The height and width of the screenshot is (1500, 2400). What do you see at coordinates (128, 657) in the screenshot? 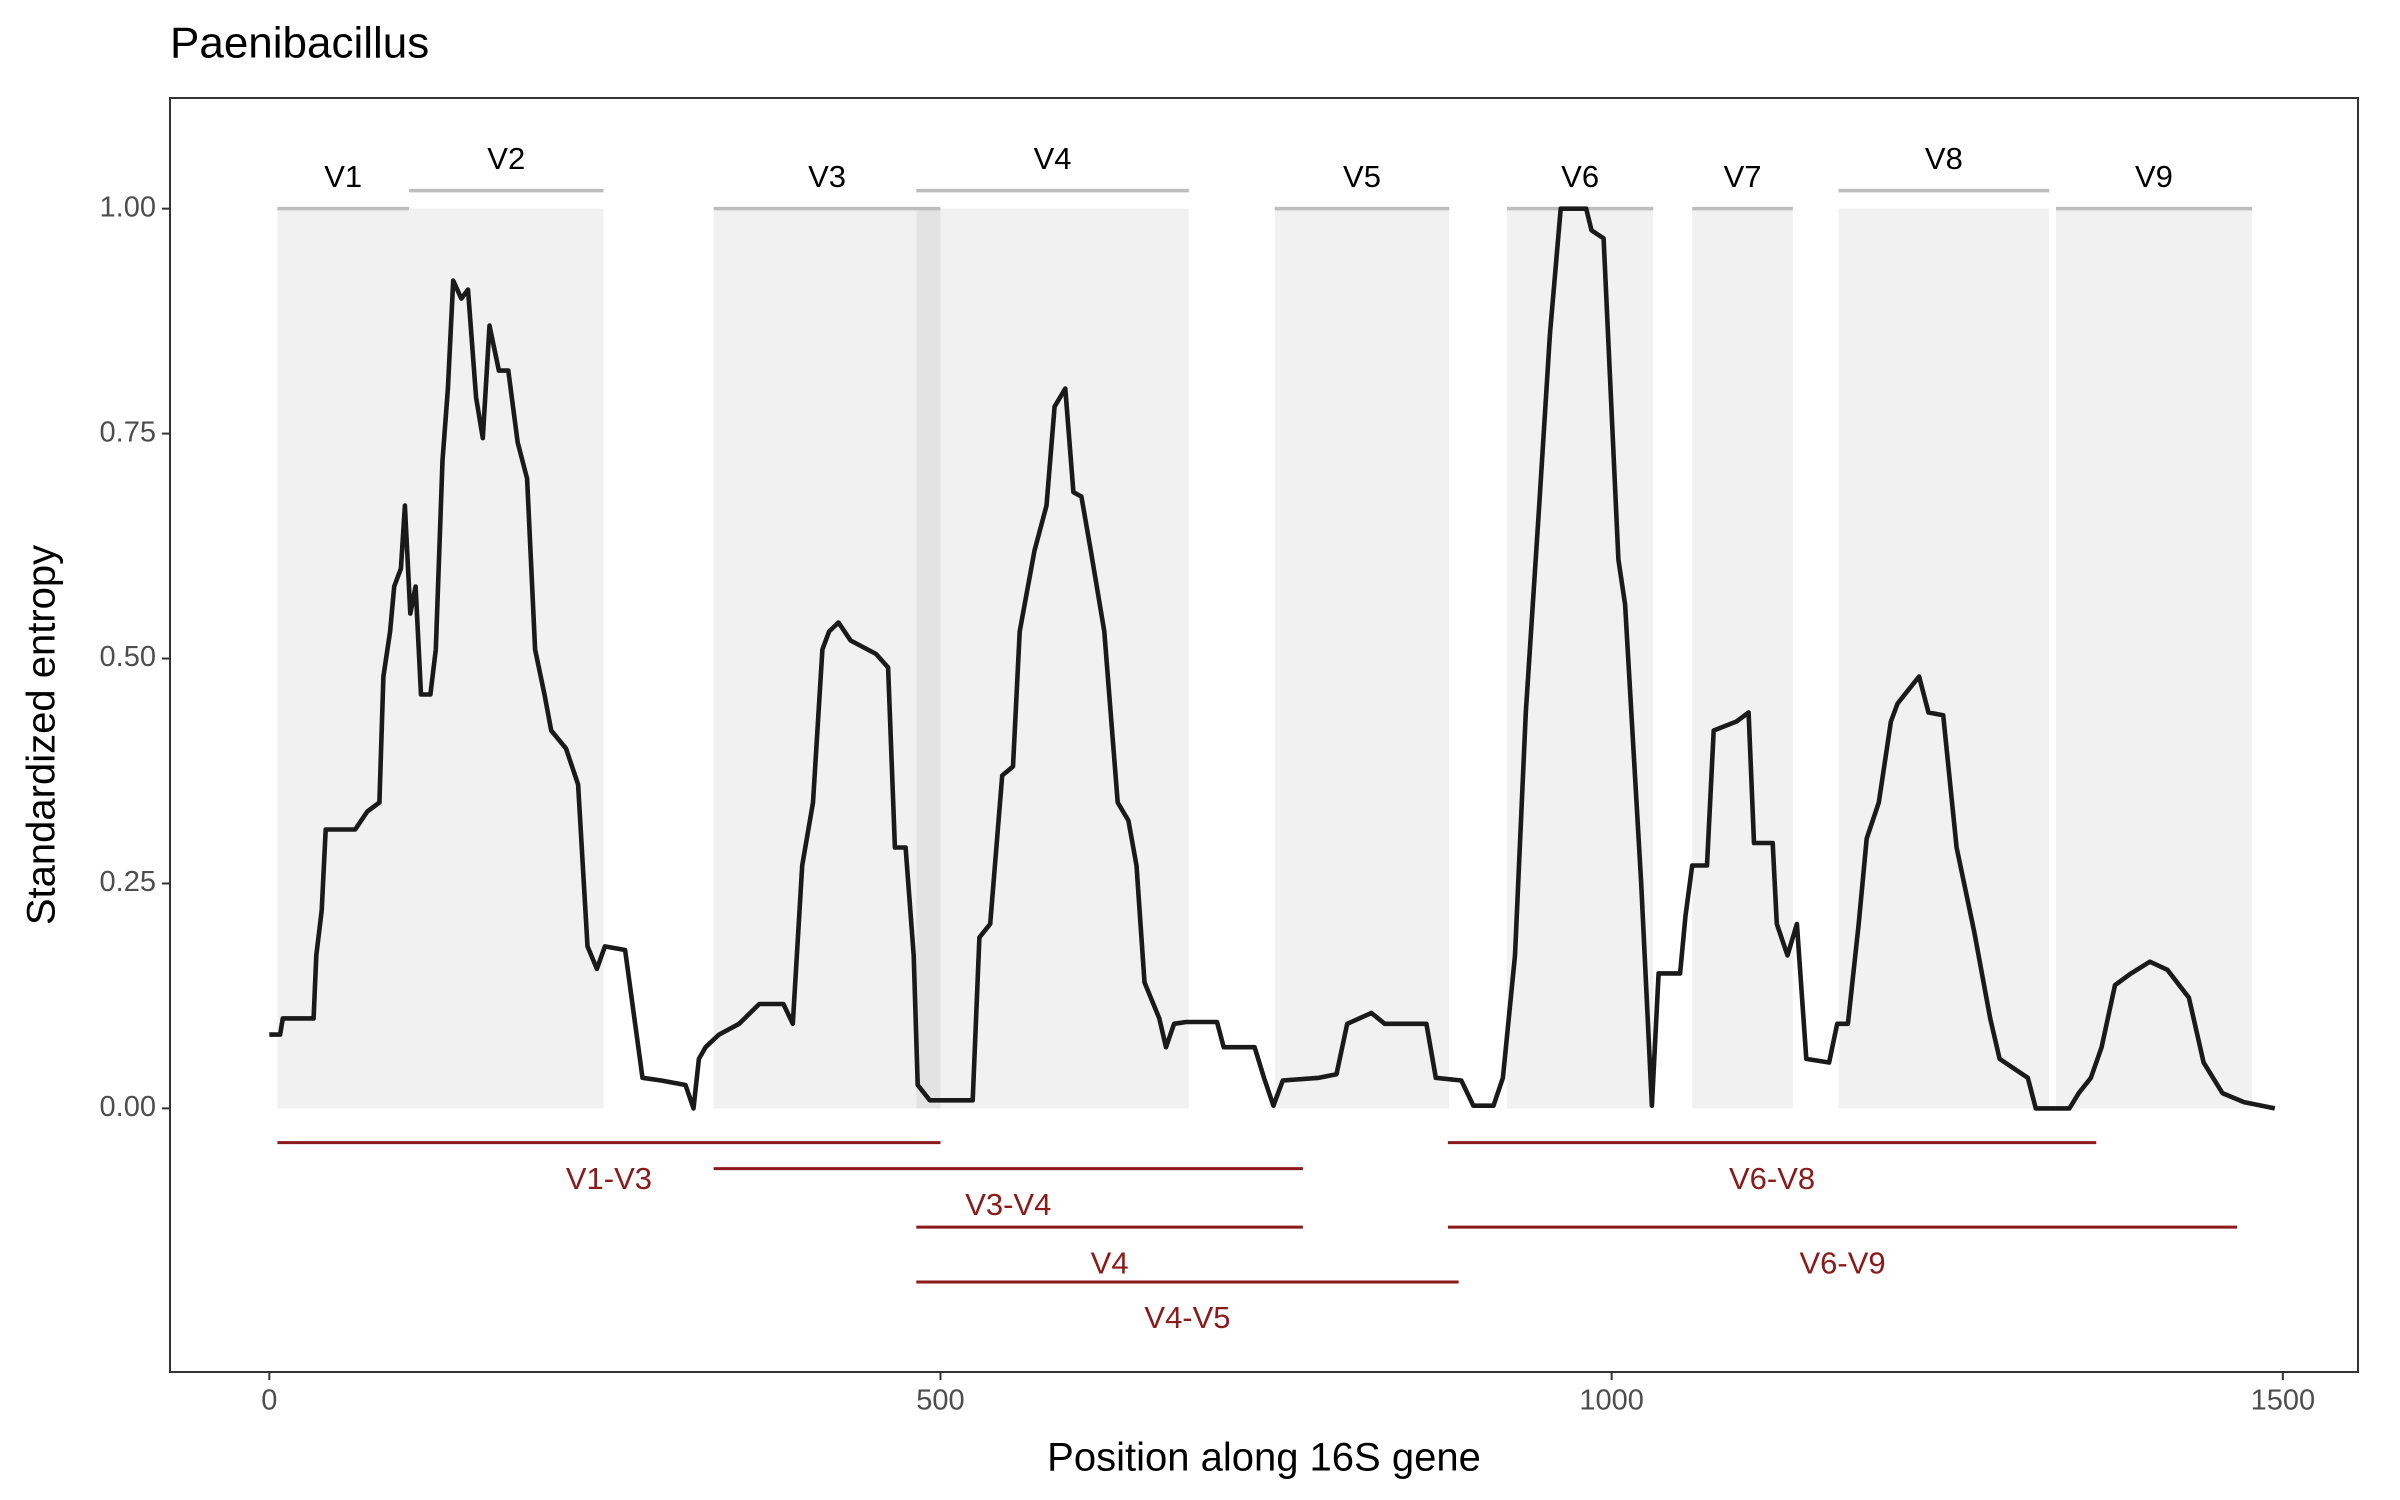
I see `y-tick-label: 0.50` at bounding box center [128, 657].